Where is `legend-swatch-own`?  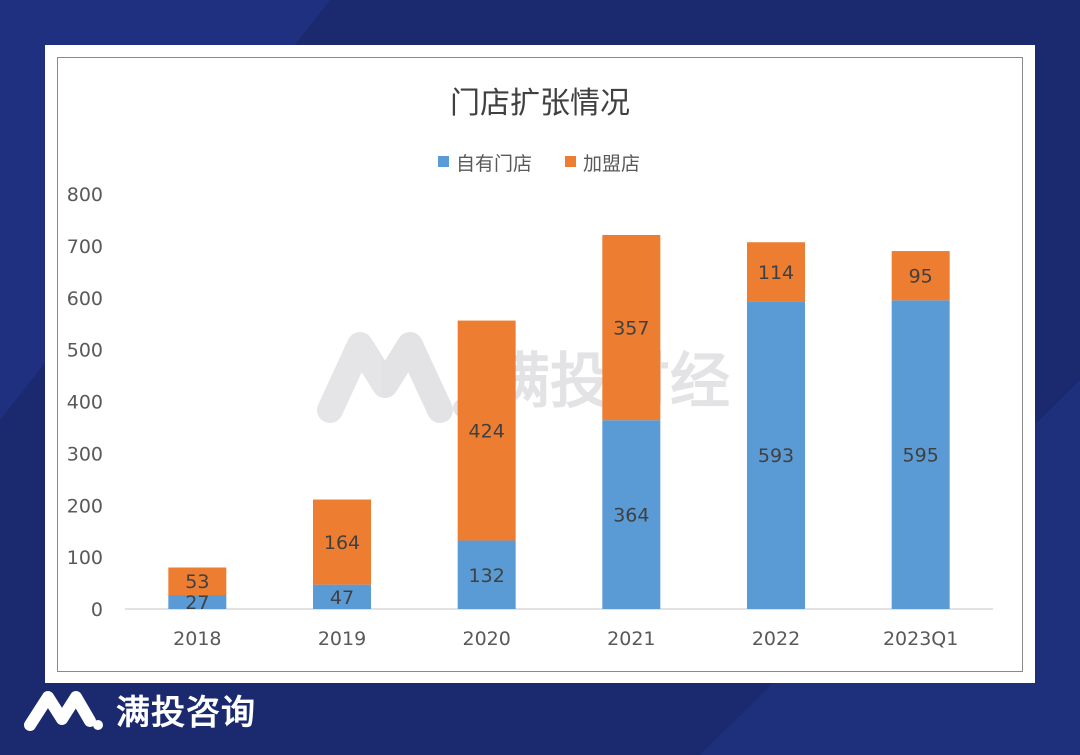
legend-swatch-own is located at coordinates (443, 161).